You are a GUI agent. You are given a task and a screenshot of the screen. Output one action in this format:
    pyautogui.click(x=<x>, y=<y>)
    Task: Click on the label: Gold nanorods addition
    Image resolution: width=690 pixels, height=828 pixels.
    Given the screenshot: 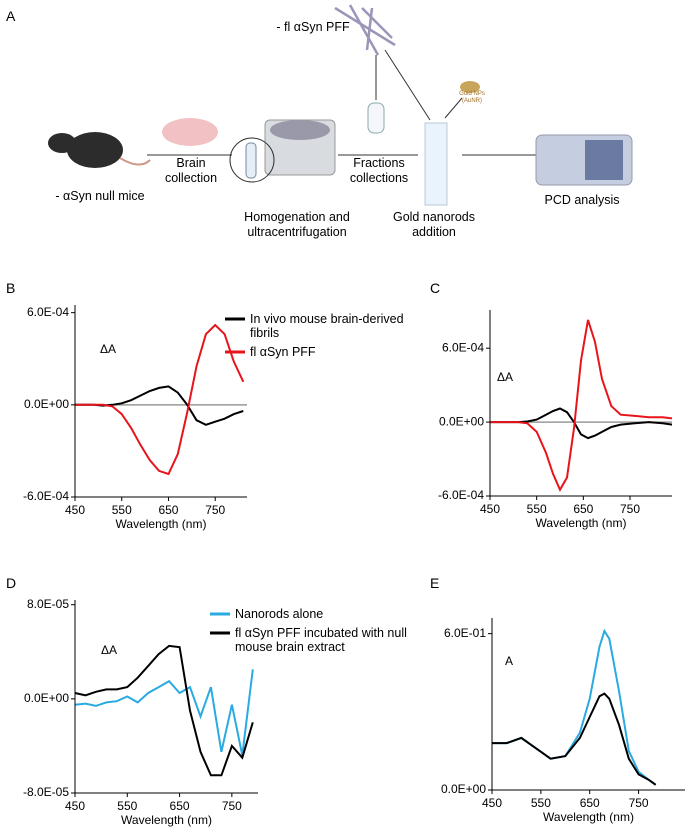 What is the action you would take?
    pyautogui.click(x=433, y=224)
    